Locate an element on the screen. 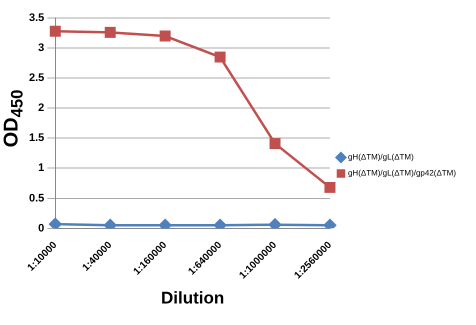 This screenshot has height=325, width=476. legend-label: gH(ΔTM)/gL(ΔTM)/gp42(ΔTM) is located at coordinates (402, 173).